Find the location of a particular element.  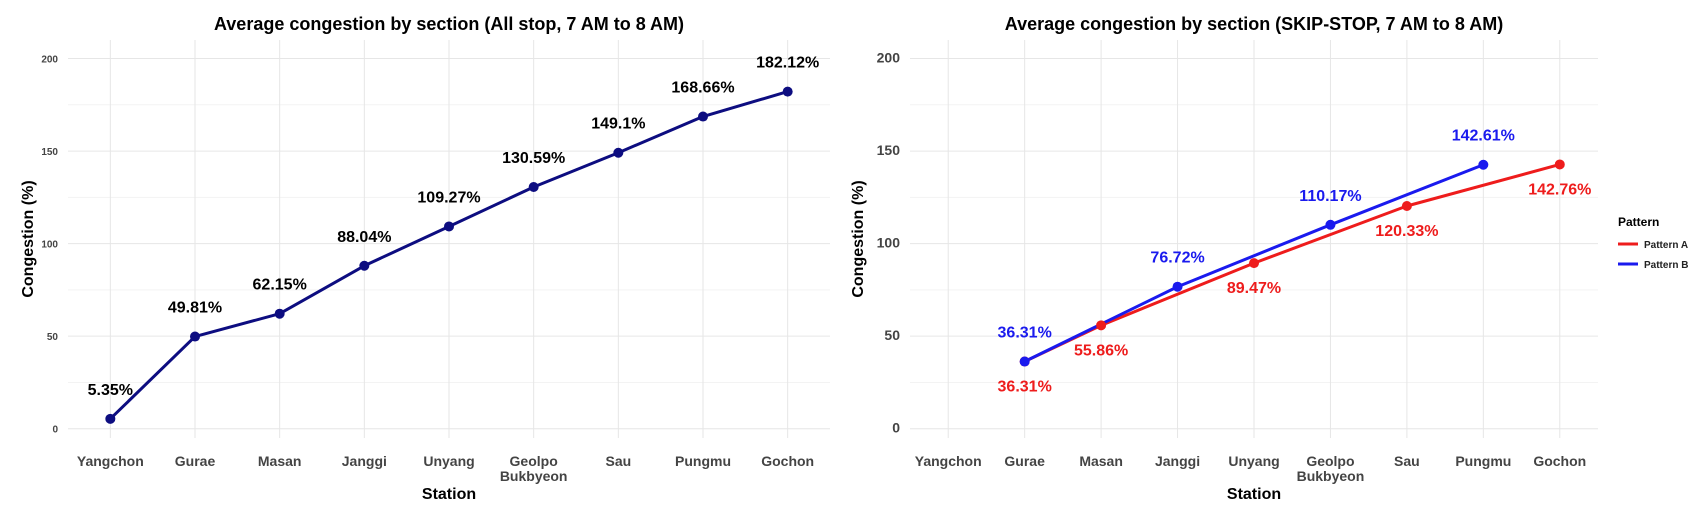

data-label-gurae: 49.81% is located at coordinates (195, 308).